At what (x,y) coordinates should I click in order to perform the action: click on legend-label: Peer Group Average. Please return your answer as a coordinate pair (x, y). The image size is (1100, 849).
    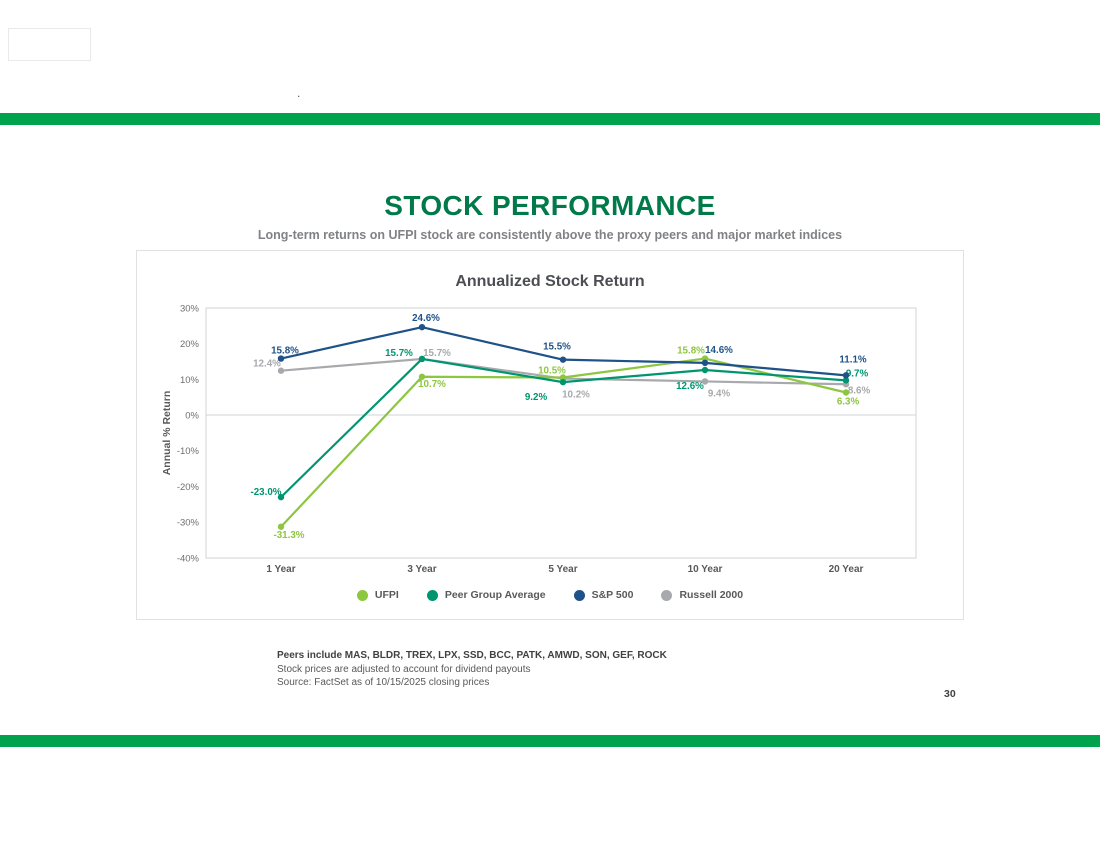
    Looking at the image, I should click on (495, 595).